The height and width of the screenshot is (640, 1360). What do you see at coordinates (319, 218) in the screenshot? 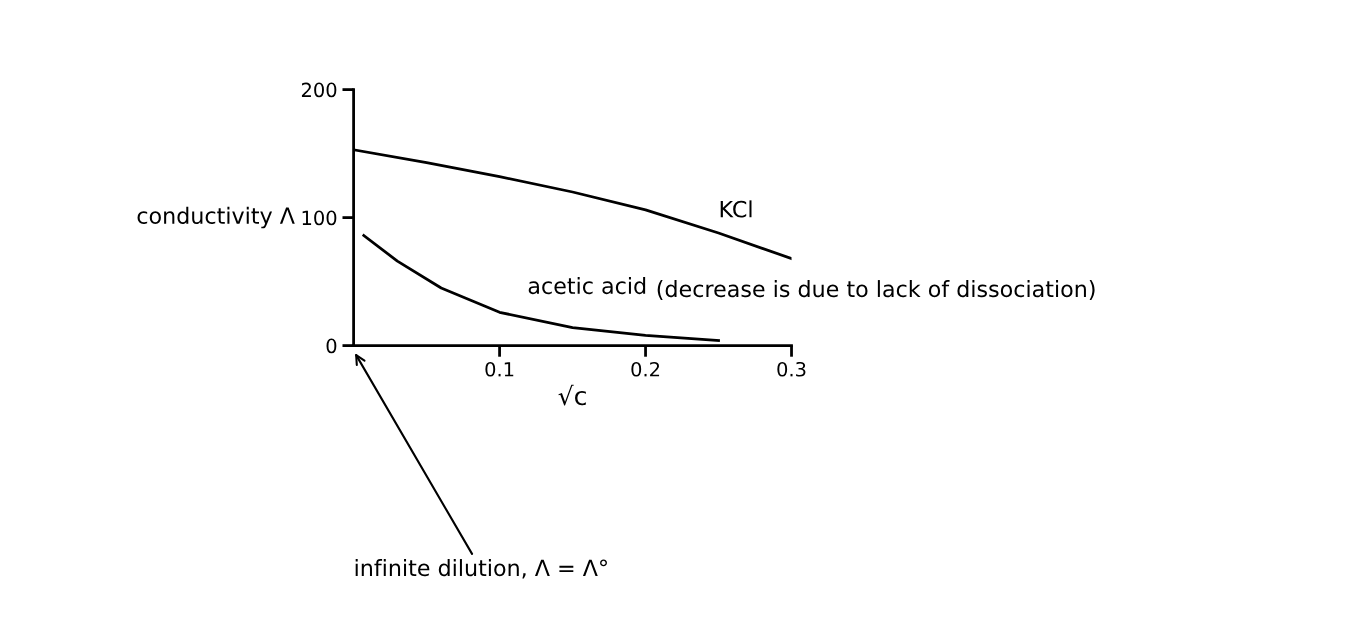
I see `y-tick-label: 100` at bounding box center [319, 218].